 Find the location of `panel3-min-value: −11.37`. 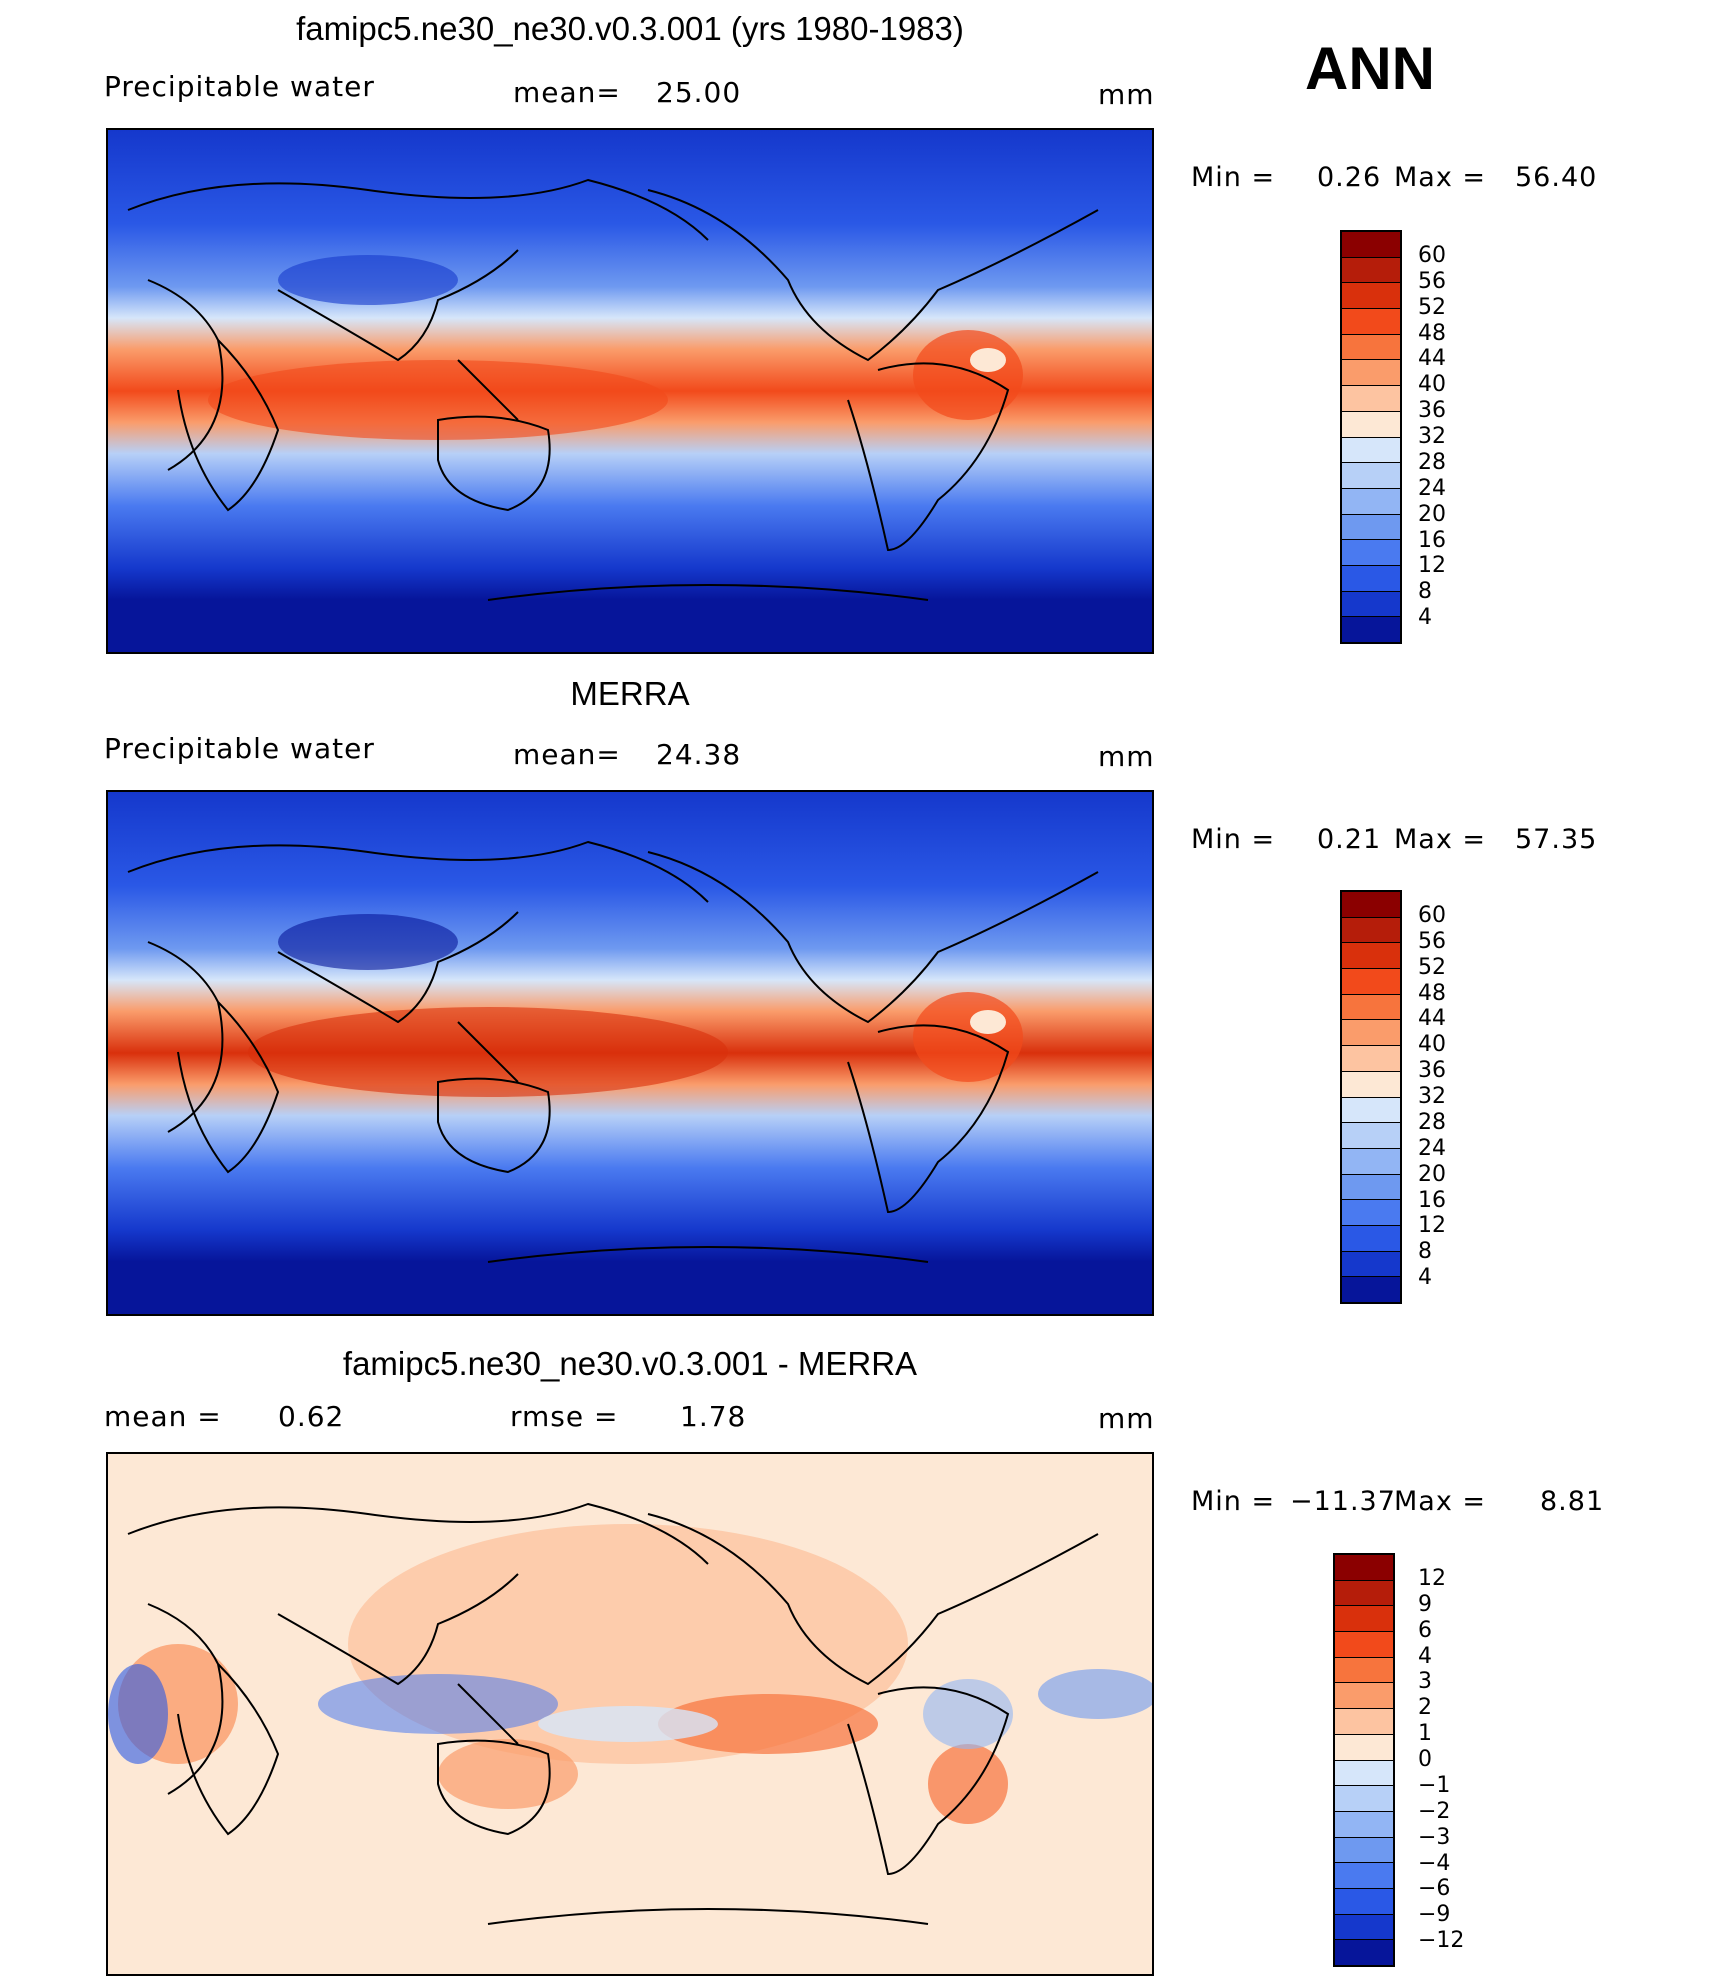

panel3-min-value: −11.37 is located at coordinates (1343, 1501).